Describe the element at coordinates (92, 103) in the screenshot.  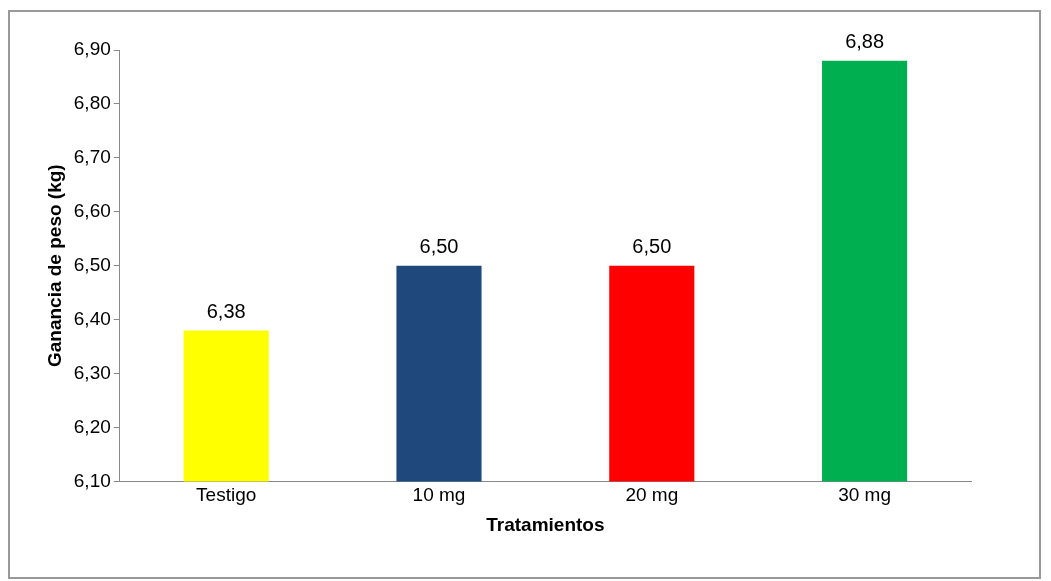
I see `y-tick-label: 6,80` at that location.